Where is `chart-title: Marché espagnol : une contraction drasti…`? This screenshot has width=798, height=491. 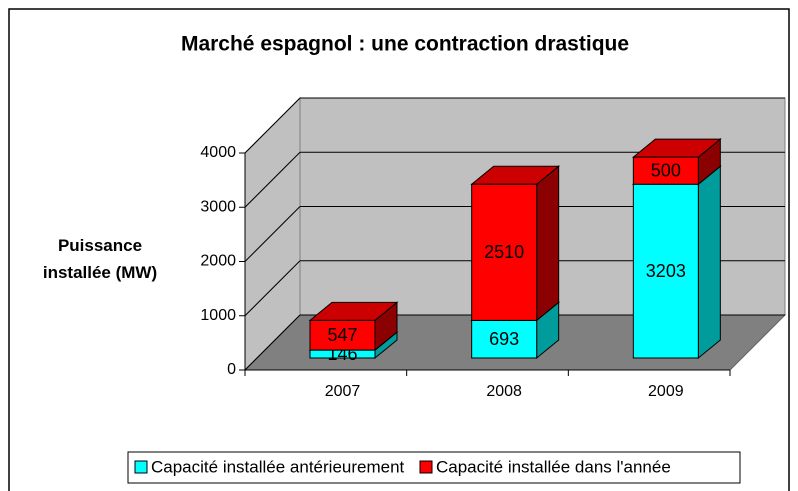 chart-title: Marché espagnol : une contraction drasti… is located at coordinates (405, 44).